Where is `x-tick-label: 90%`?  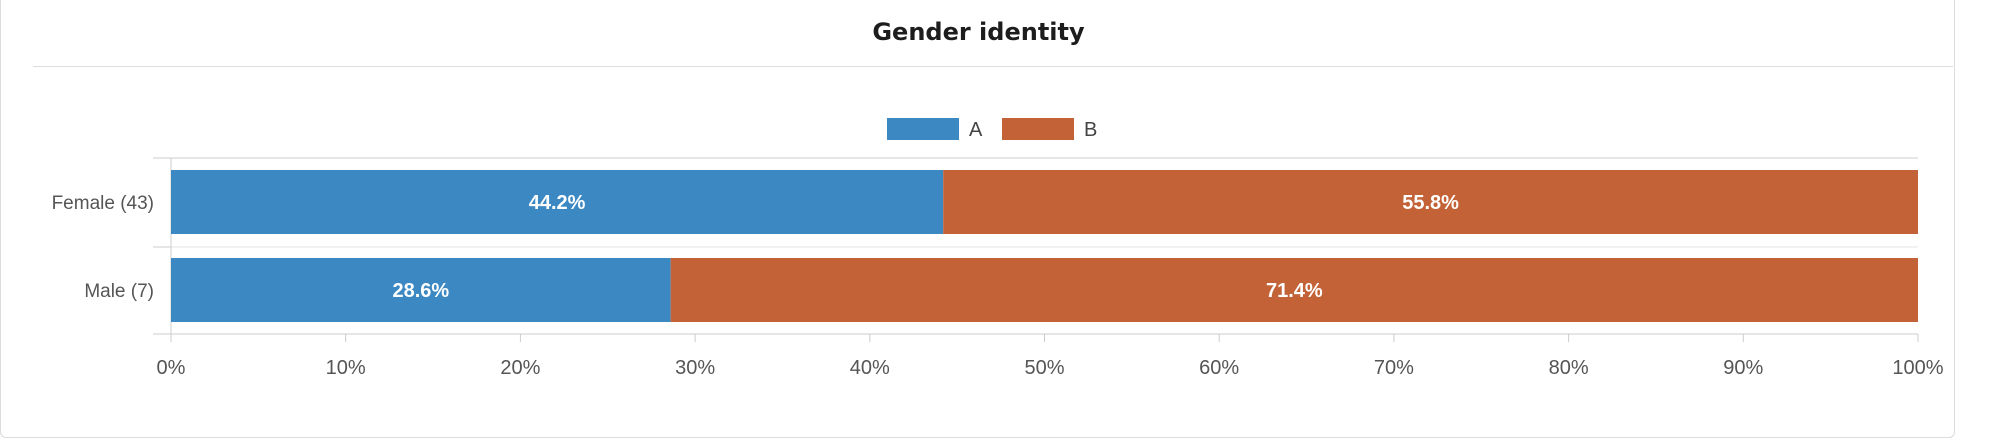
x-tick-label: 90% is located at coordinates (1743, 368).